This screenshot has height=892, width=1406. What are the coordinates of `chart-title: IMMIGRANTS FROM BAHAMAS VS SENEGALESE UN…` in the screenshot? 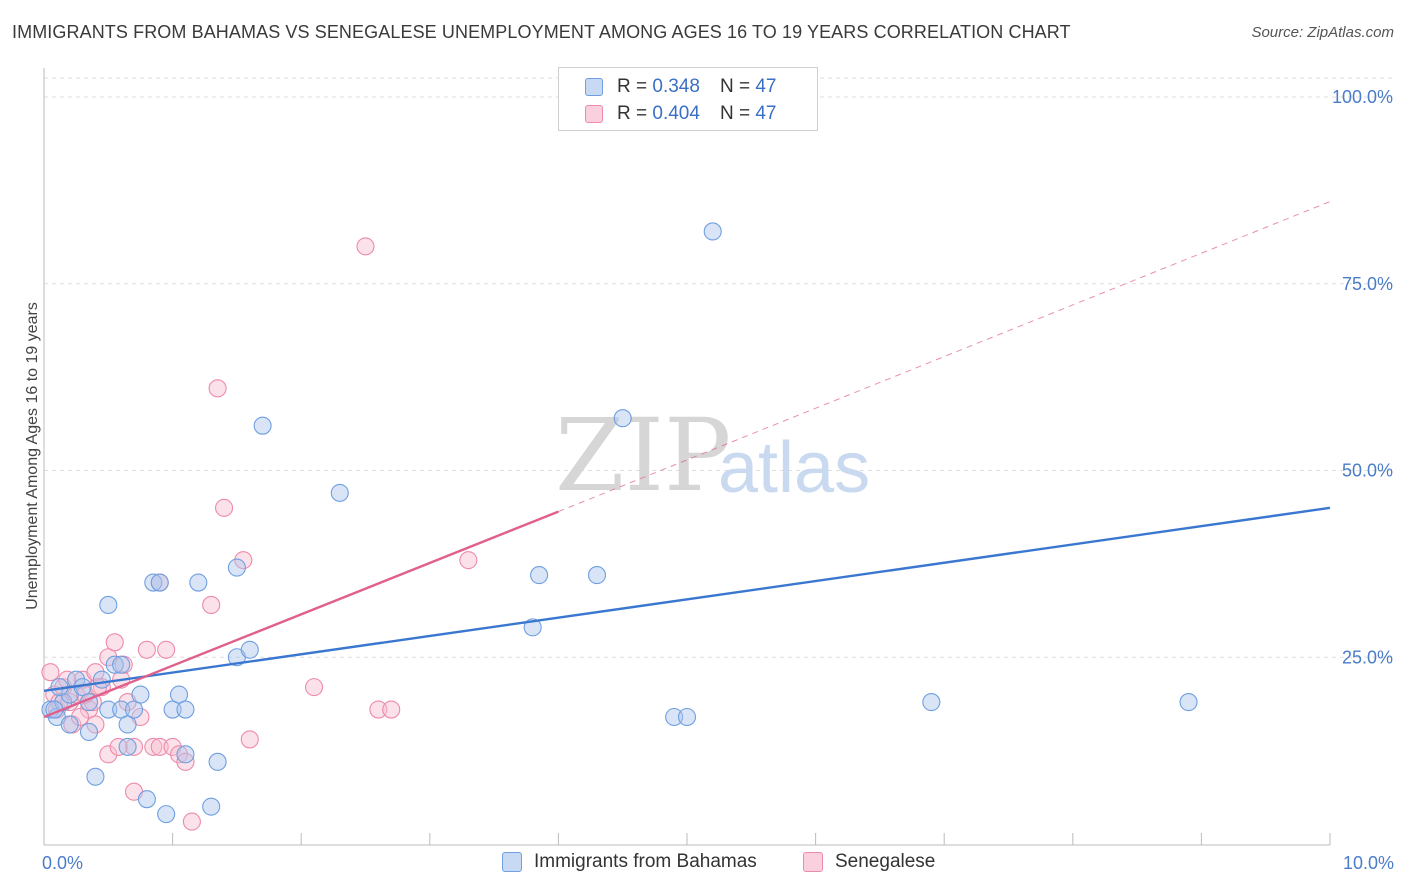 It's located at (541, 32).